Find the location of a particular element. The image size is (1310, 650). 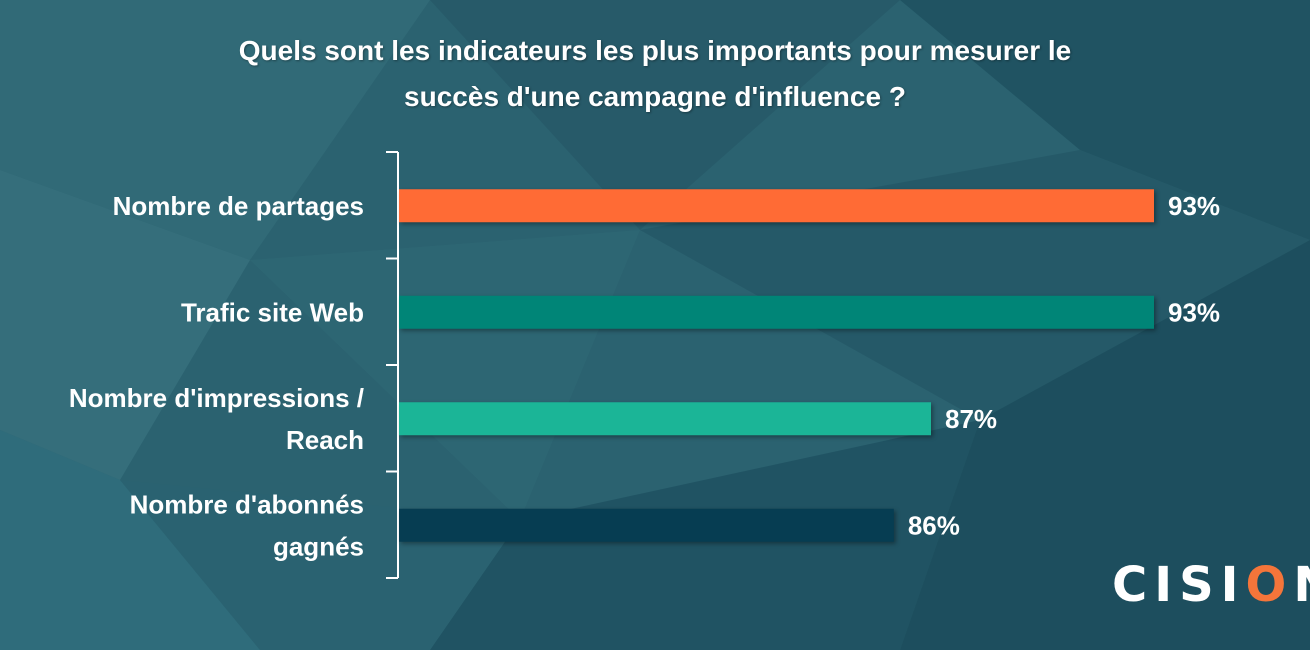

data-label: 86% is located at coordinates (934, 525).